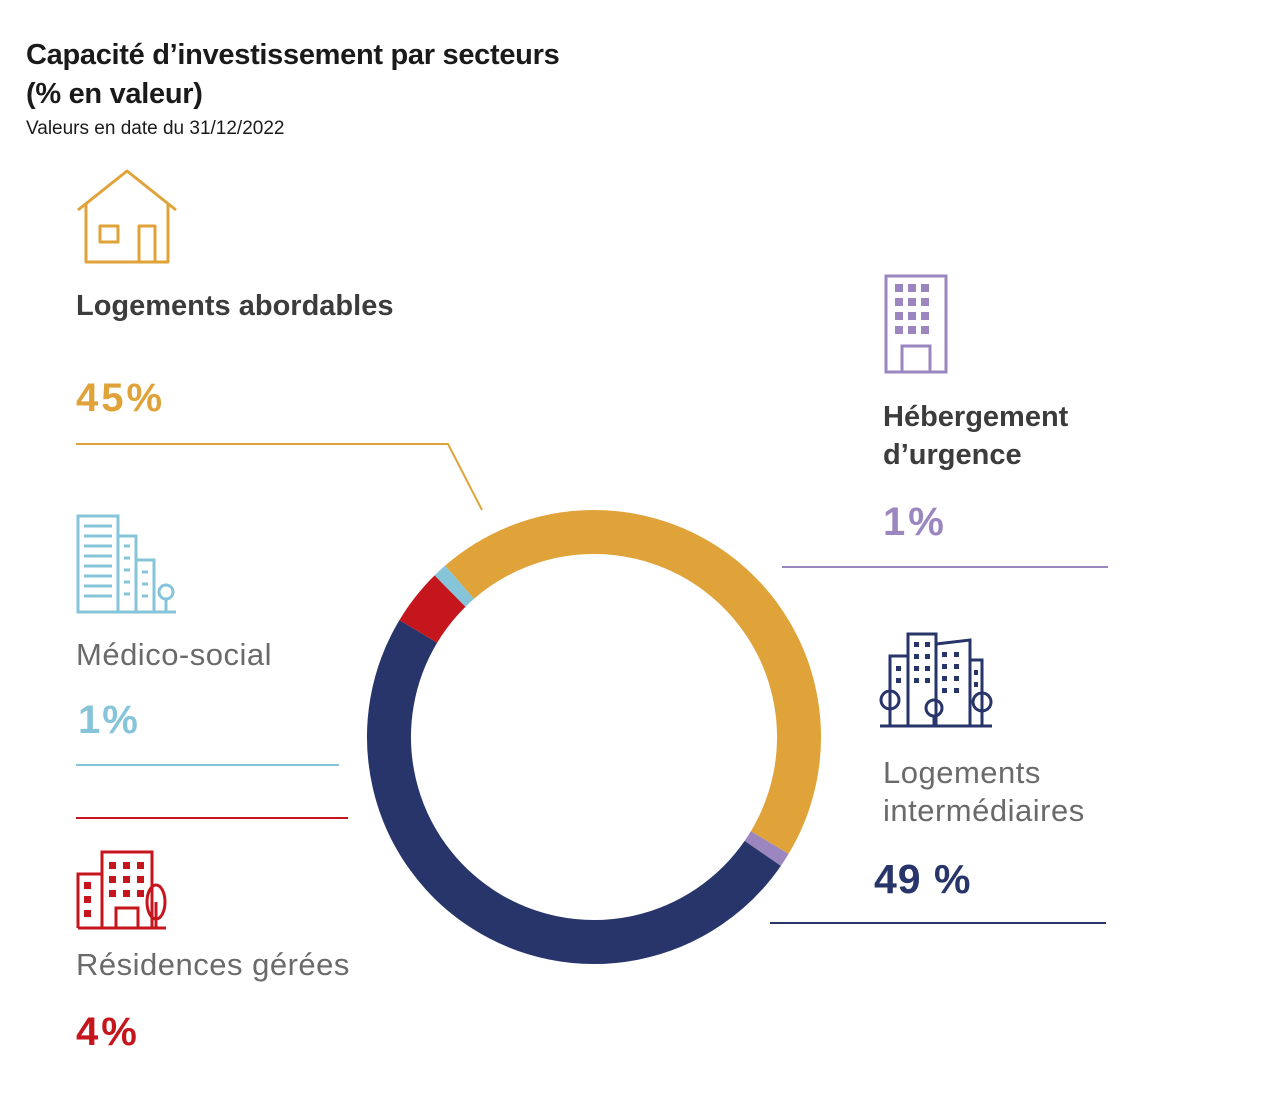 The height and width of the screenshot is (1113, 1280). Describe the element at coordinates (127, 216) in the screenshot. I see `house-icon` at that location.